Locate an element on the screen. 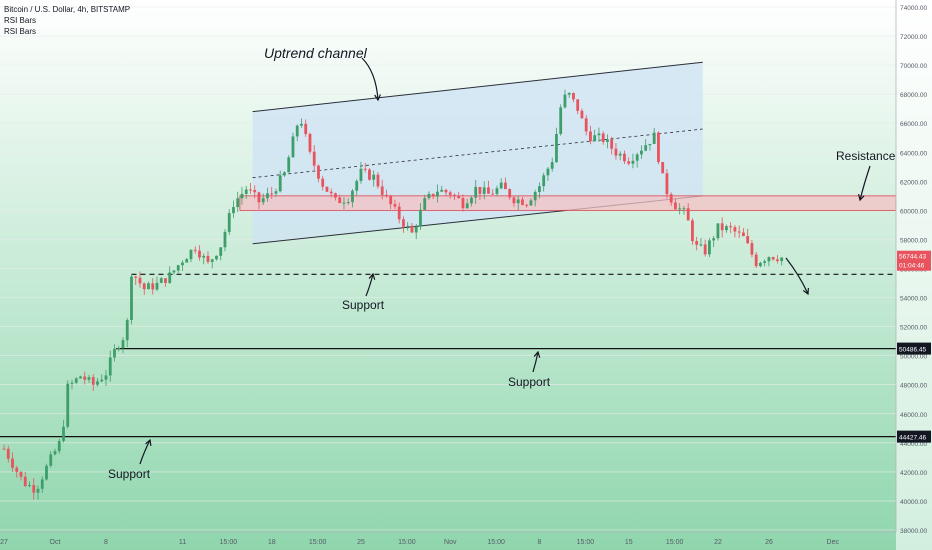 This screenshot has height=550, width=932. level-low-badge is located at coordinates (914, 436).